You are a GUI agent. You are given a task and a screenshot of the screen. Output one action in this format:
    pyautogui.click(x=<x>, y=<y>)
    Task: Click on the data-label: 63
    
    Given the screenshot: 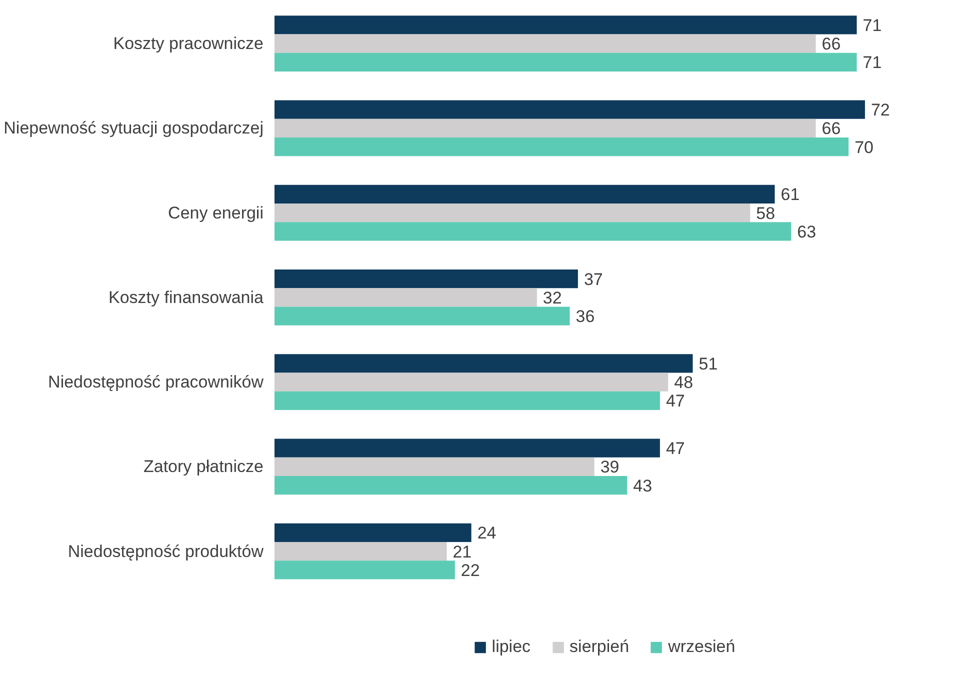 What is the action you would take?
    pyautogui.click(x=806, y=232)
    